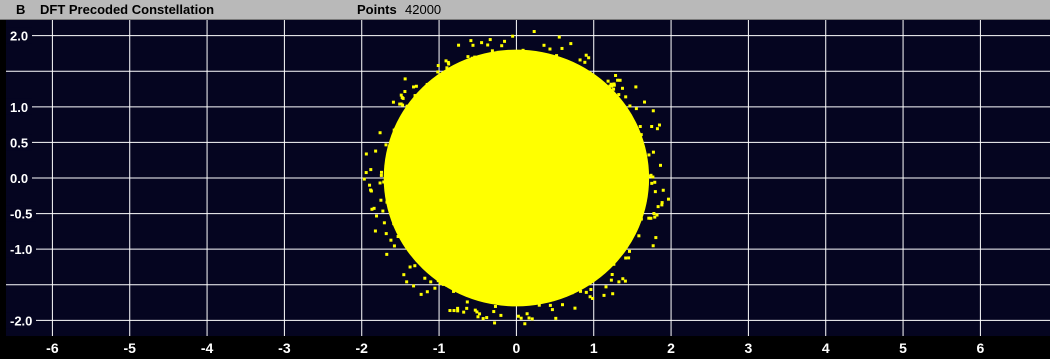 This screenshot has width=1050, height=359. I want to click on points-label: Points, so click(377, 9).